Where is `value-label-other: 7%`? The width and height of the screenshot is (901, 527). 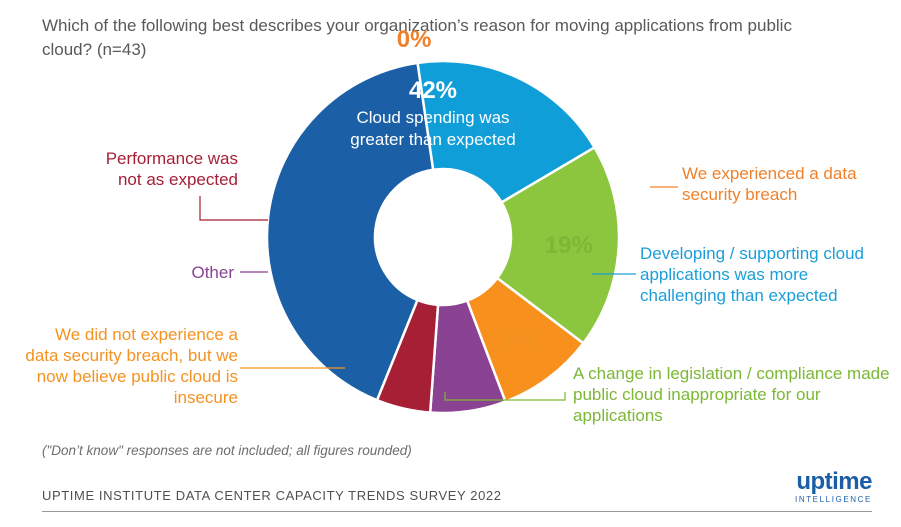 value-label-other: 7% is located at coordinates (461, 363).